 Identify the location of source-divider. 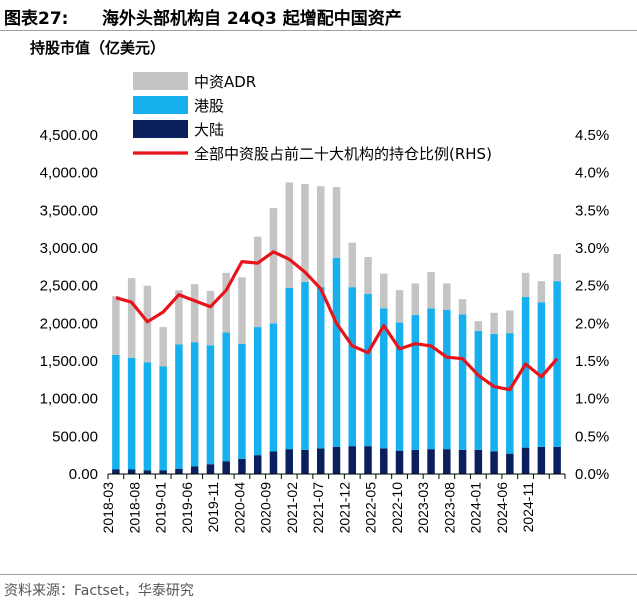
(318, 574).